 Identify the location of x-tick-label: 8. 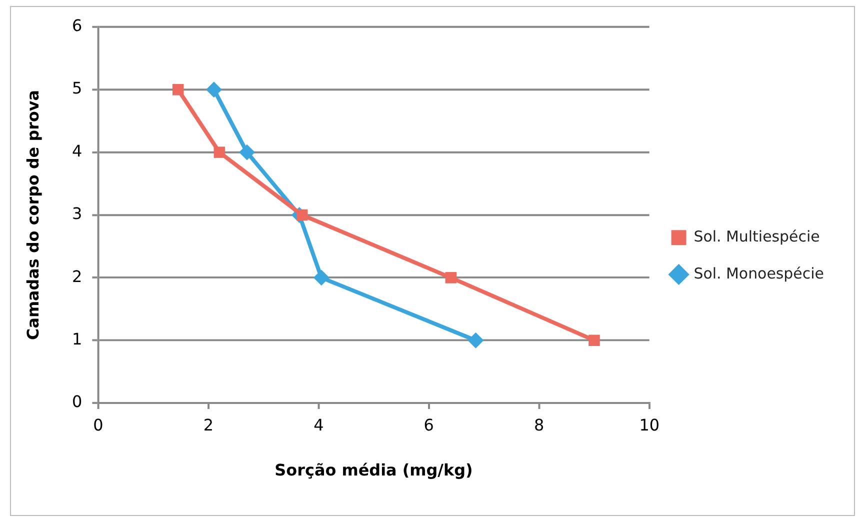
(539, 425).